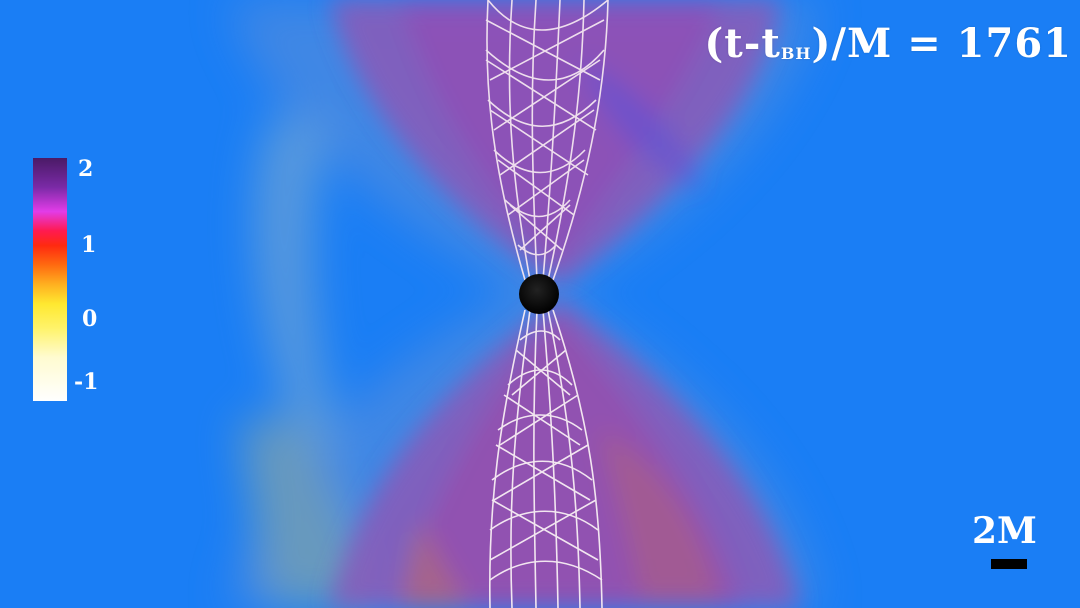  Describe the element at coordinates (90, 319) in the screenshot. I see `colorbar-tick-0: 0` at that location.